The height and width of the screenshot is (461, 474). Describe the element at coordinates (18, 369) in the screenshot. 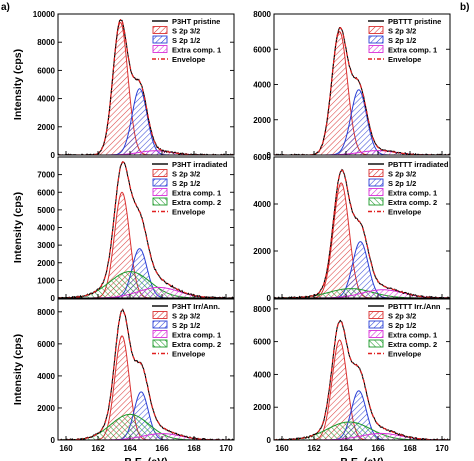

I see `y-axis-label: Intensity (cps)` at that location.